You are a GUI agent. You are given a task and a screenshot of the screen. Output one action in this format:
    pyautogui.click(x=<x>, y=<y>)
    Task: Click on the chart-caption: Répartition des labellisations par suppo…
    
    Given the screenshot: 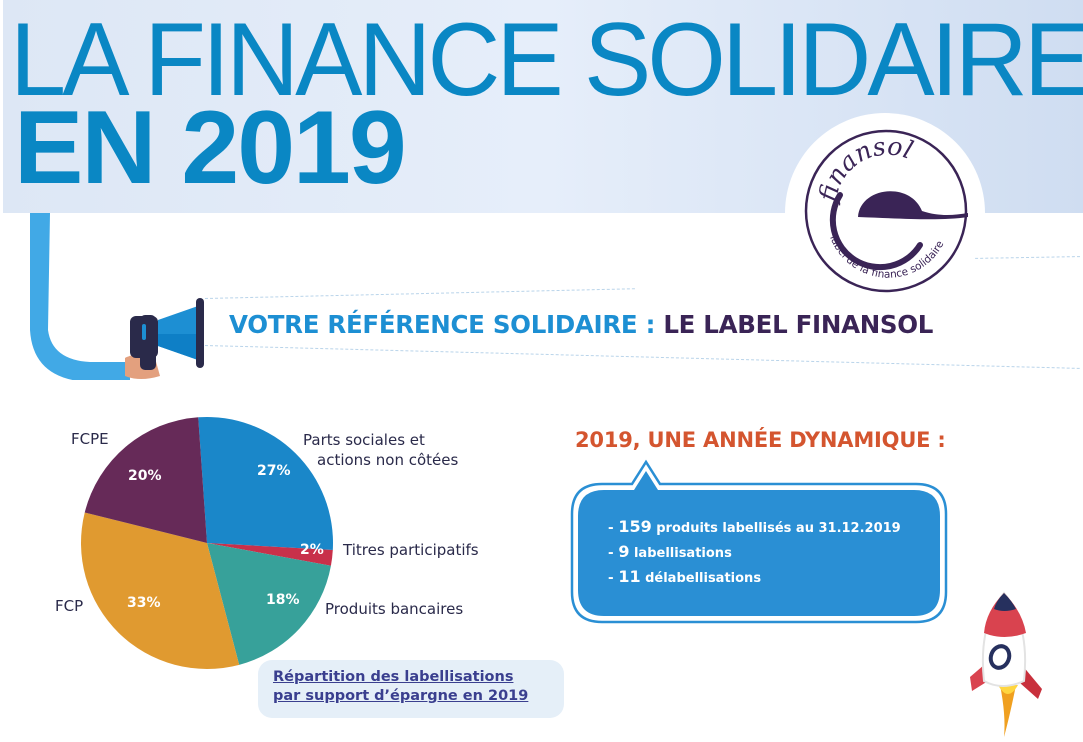 What is the action you would take?
    pyautogui.click(x=400, y=687)
    